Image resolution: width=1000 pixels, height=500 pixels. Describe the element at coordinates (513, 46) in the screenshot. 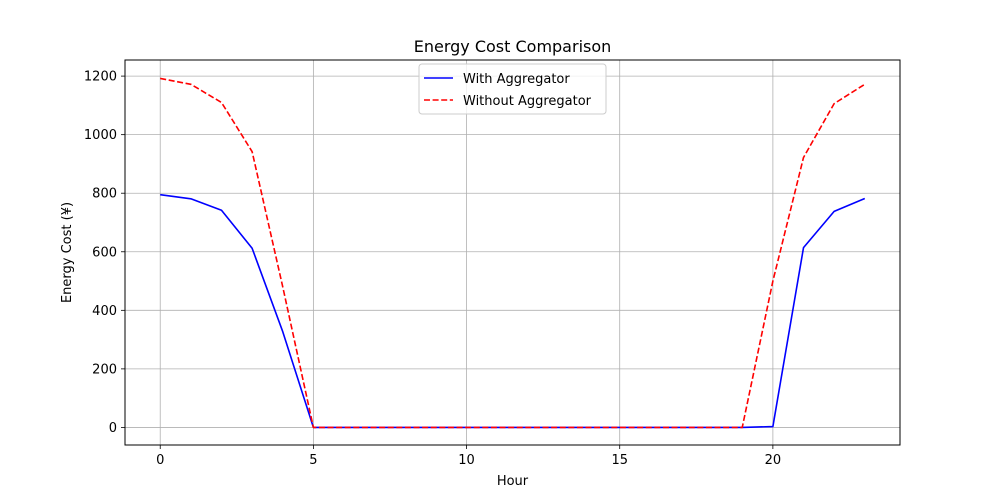

I see `chart-title: Energy Cost Comparison` at that location.